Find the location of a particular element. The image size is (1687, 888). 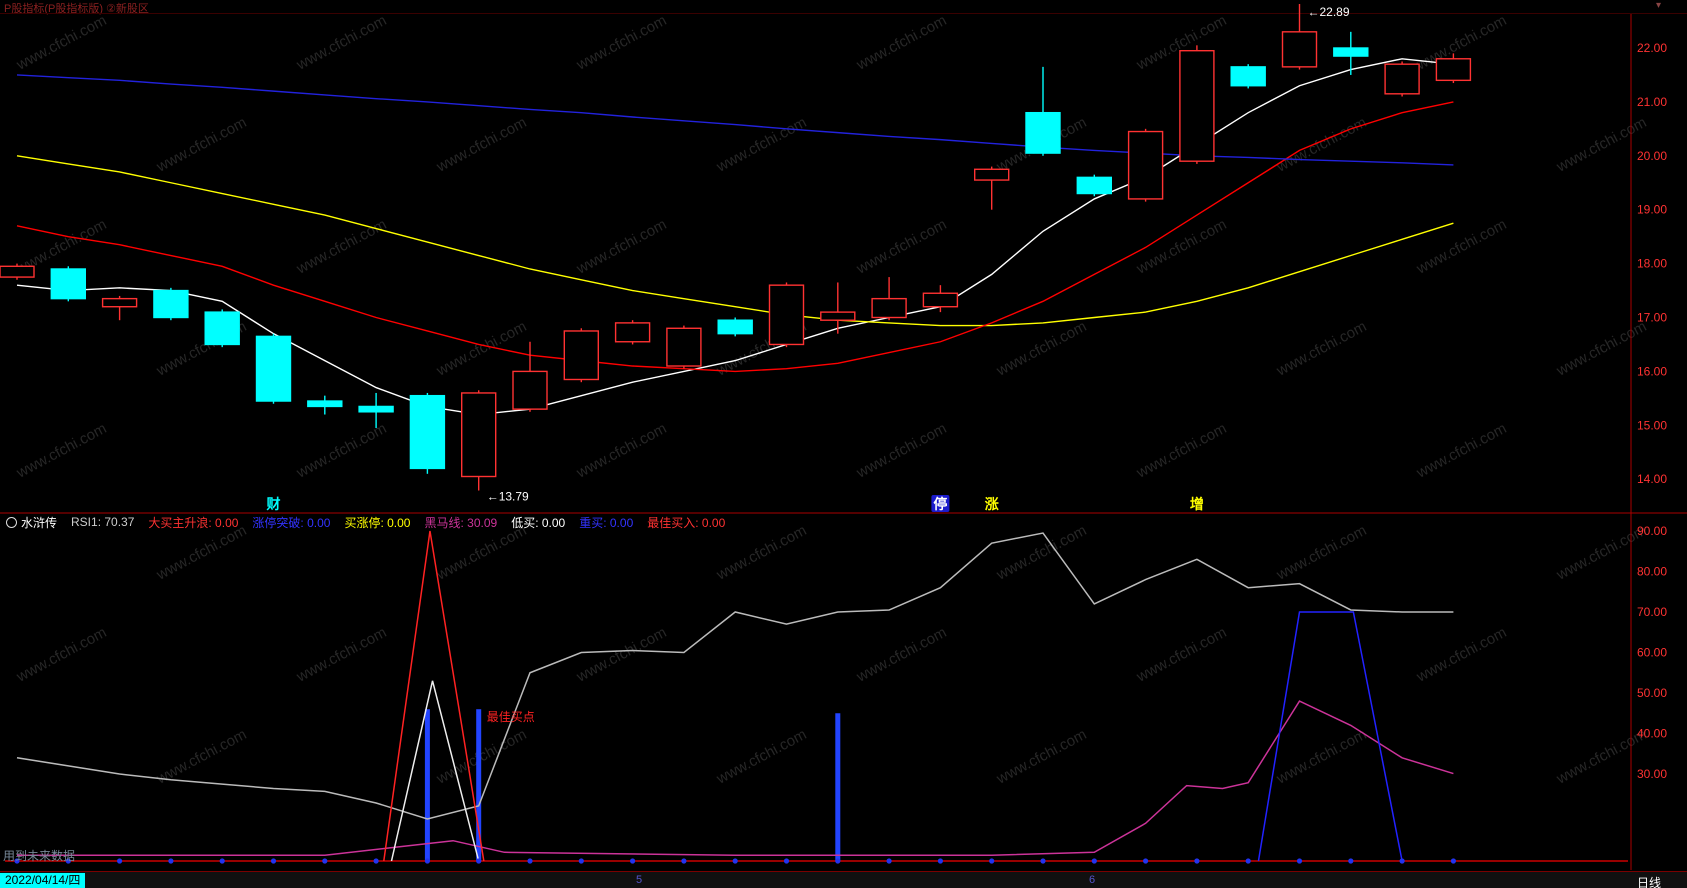

sub-axis-label: 80.00 is located at coordinates (1652, 572).